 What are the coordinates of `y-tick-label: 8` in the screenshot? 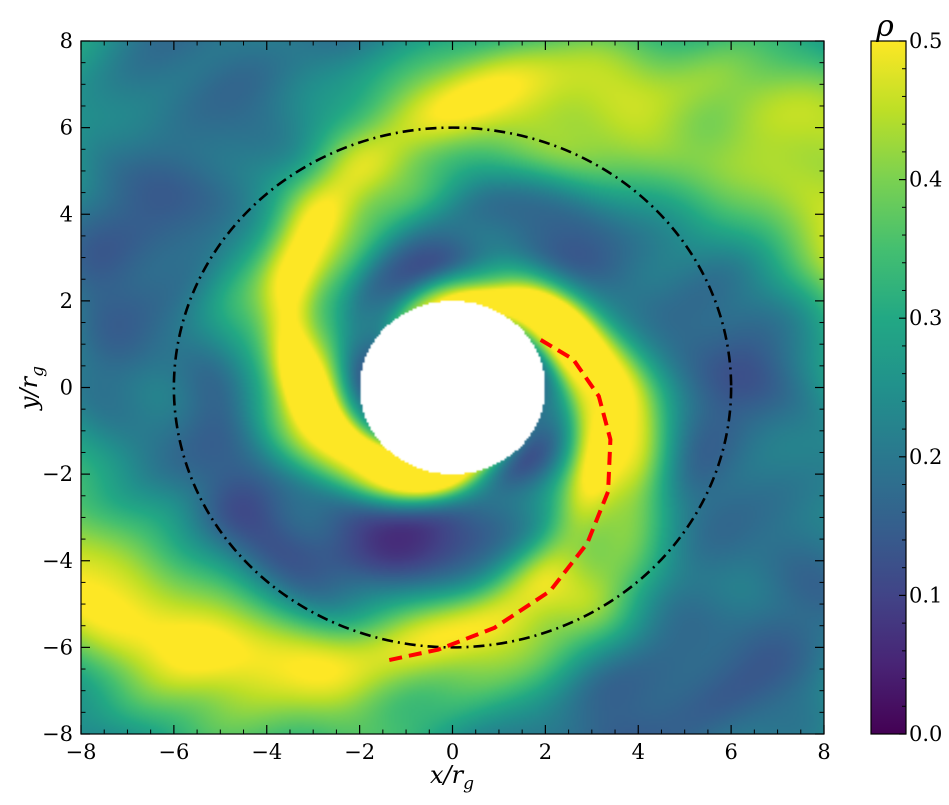 It's located at (66, 41).